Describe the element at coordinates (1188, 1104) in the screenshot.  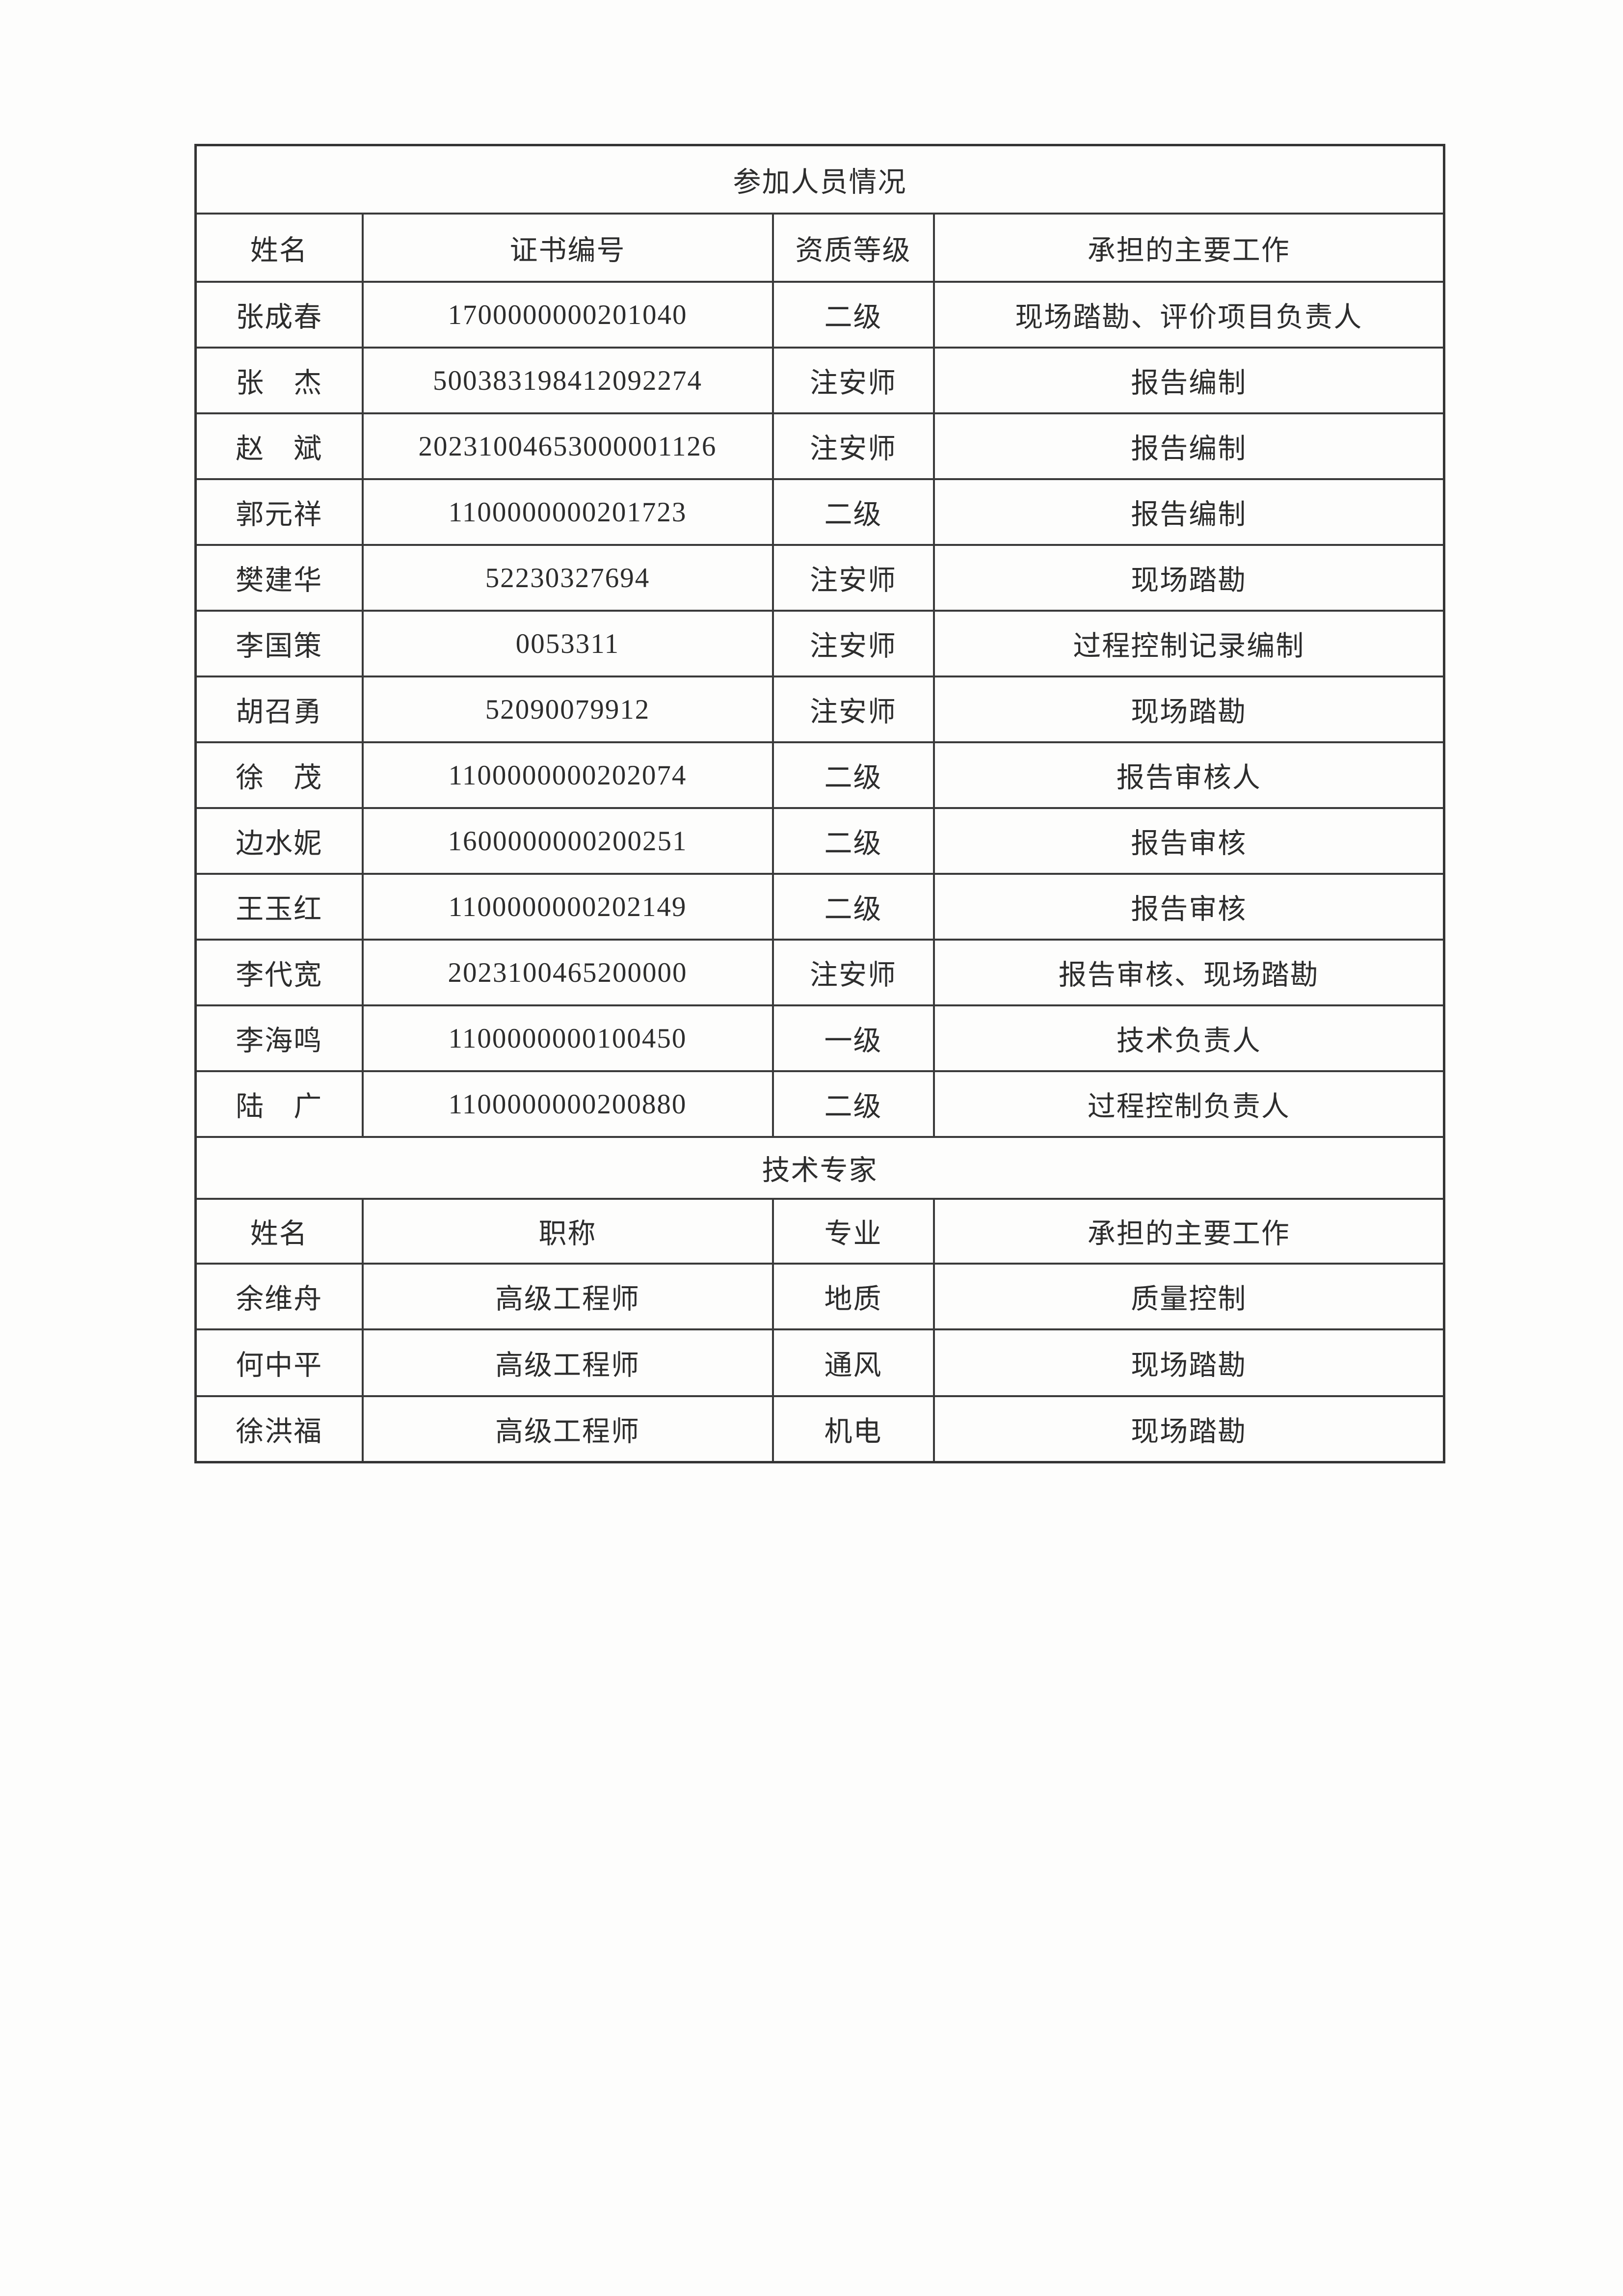
I see `work-cell: 过程控制负责人` at that location.